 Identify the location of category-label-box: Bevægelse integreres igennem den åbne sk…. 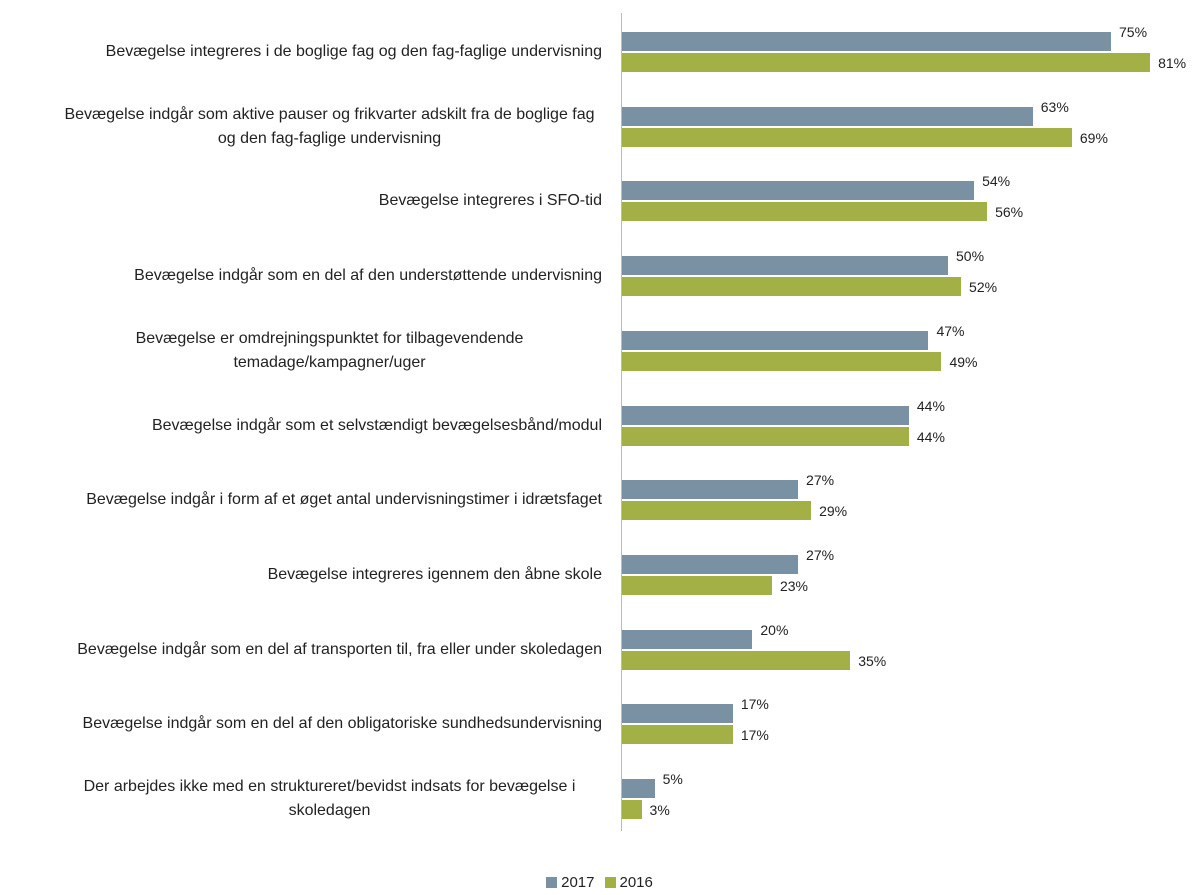
(301, 575).